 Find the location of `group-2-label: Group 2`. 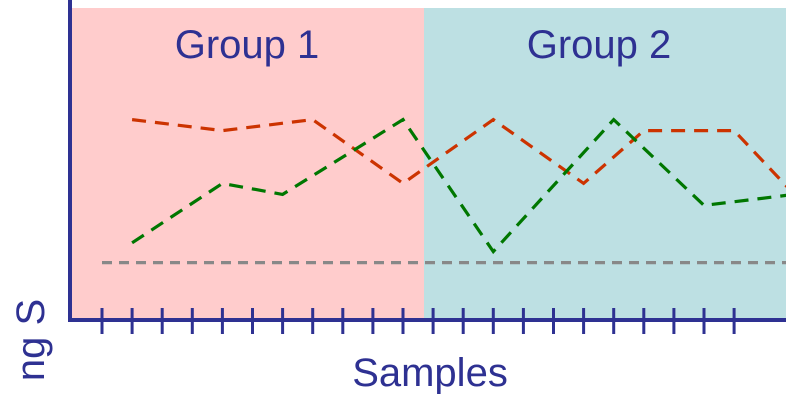

group-2-label: Group 2 is located at coordinates (599, 45).